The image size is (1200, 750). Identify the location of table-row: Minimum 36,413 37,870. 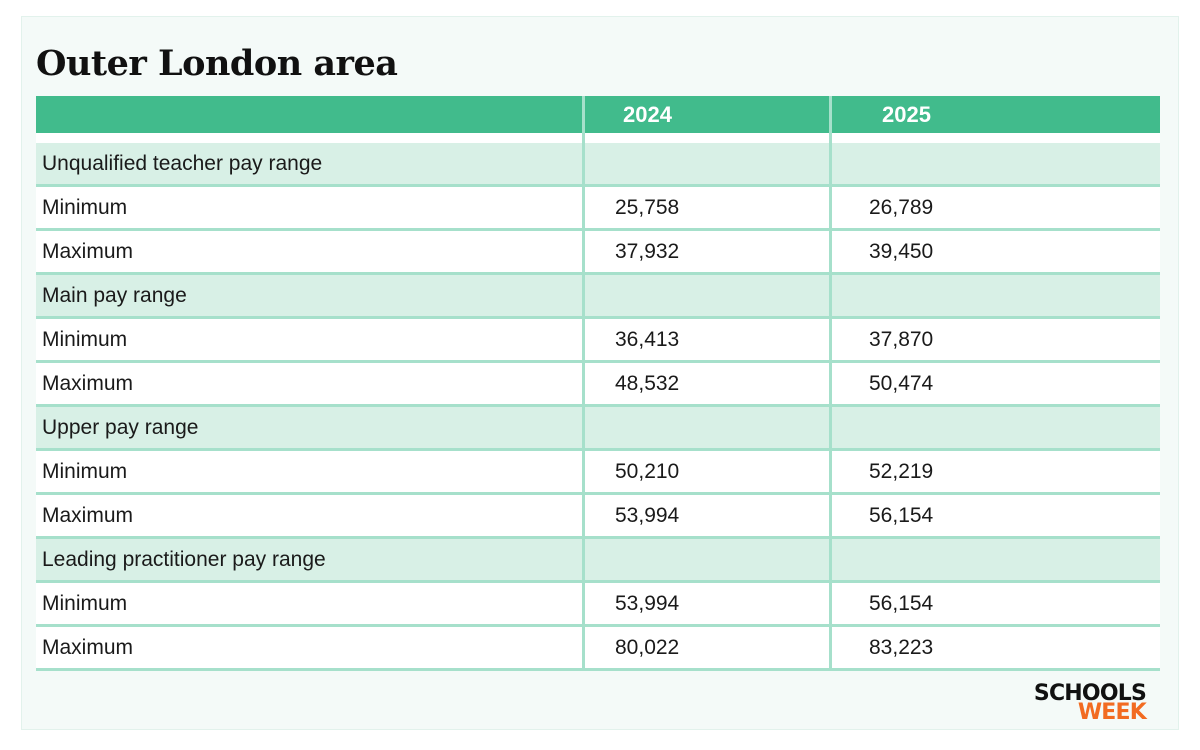
(598, 341).